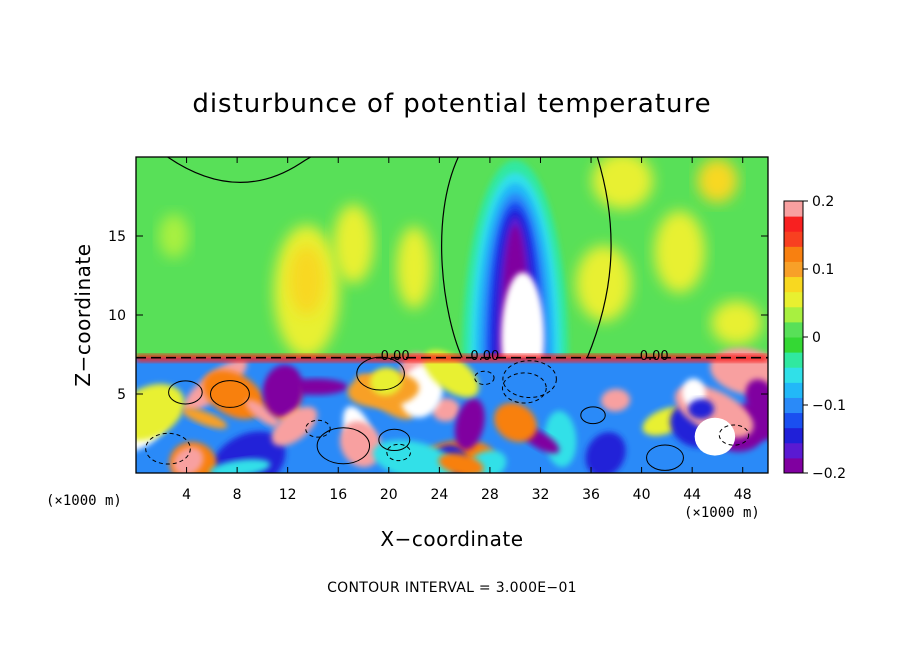  I want to click on x-tick-label: 48, so click(743, 495).